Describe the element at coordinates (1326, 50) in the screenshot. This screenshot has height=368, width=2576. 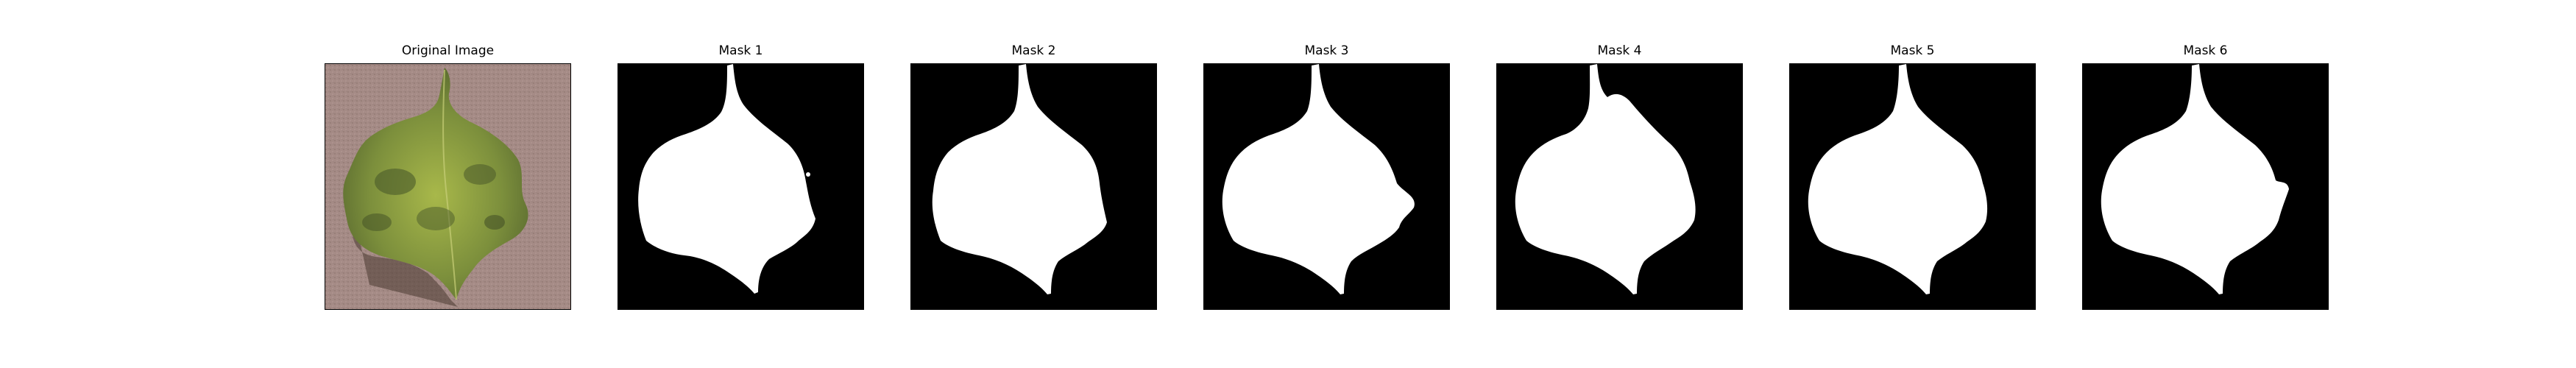
I see `panel-title: Mask 3` at that location.